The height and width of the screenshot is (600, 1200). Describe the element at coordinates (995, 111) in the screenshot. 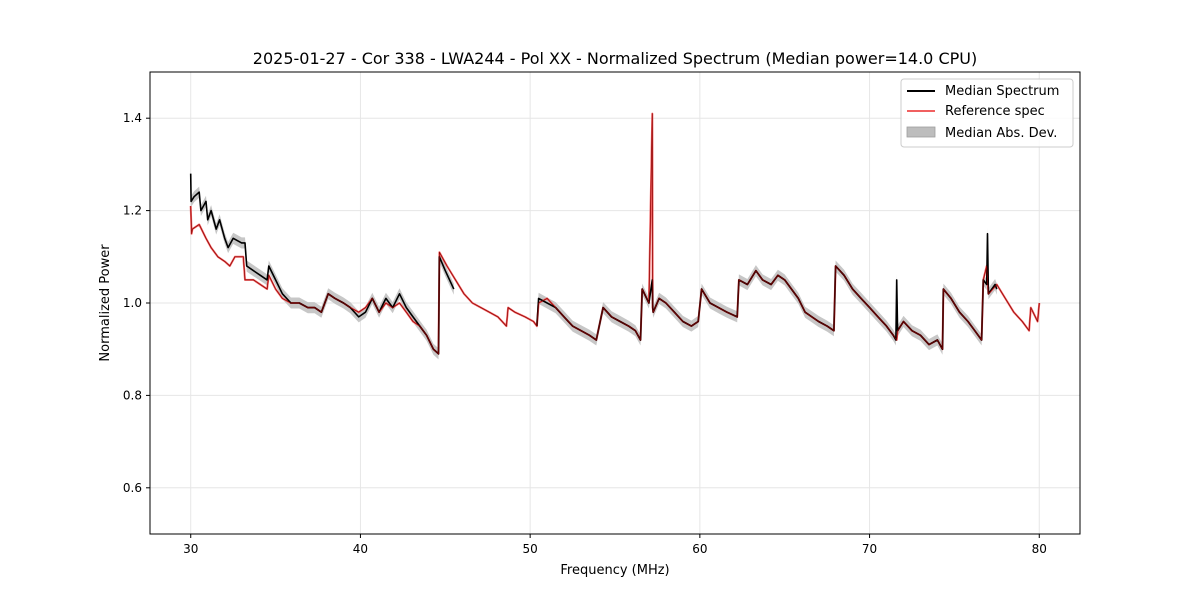

I see `legend-reference-label: Reference spec` at that location.